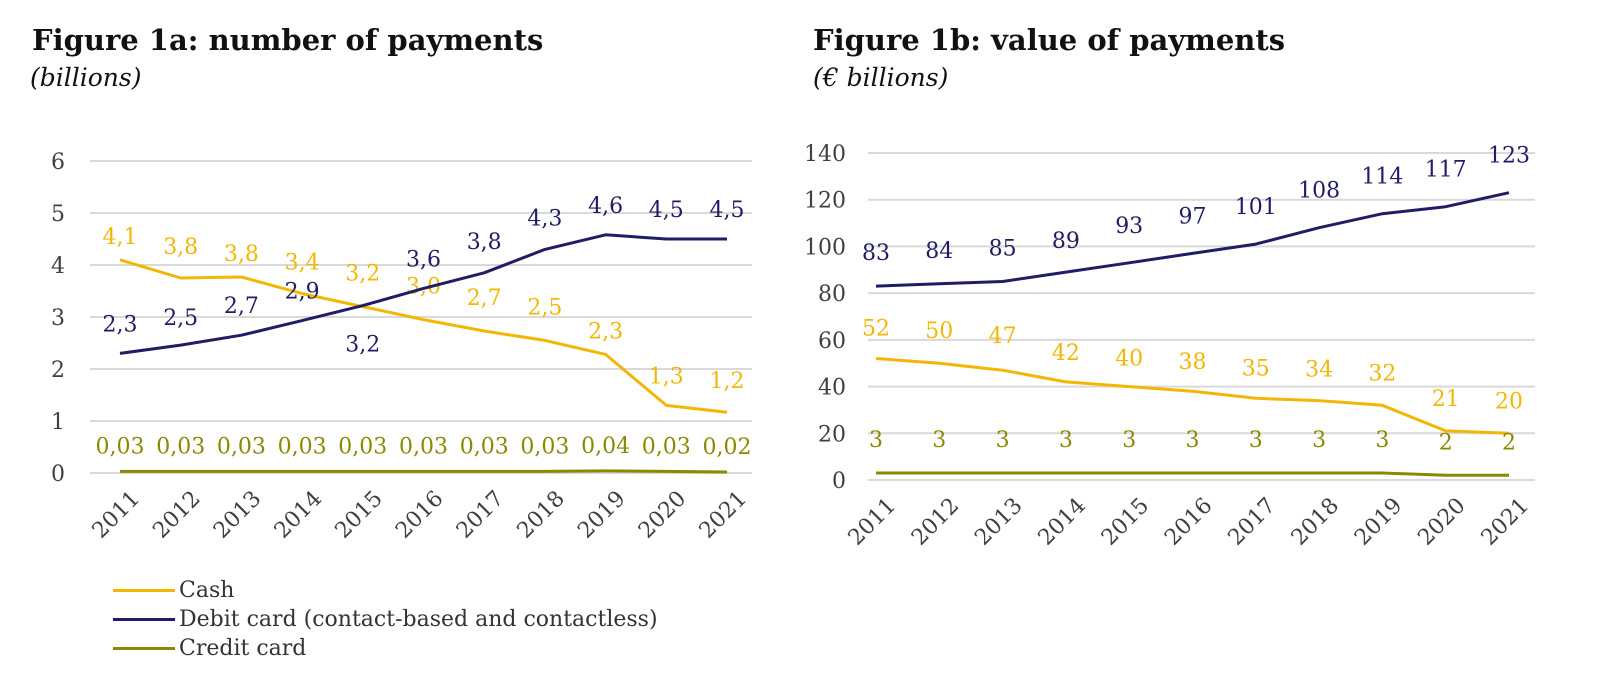  What do you see at coordinates (998, 521) in the screenshot?
I see `chart2-x-tick-label: 2013` at bounding box center [998, 521].